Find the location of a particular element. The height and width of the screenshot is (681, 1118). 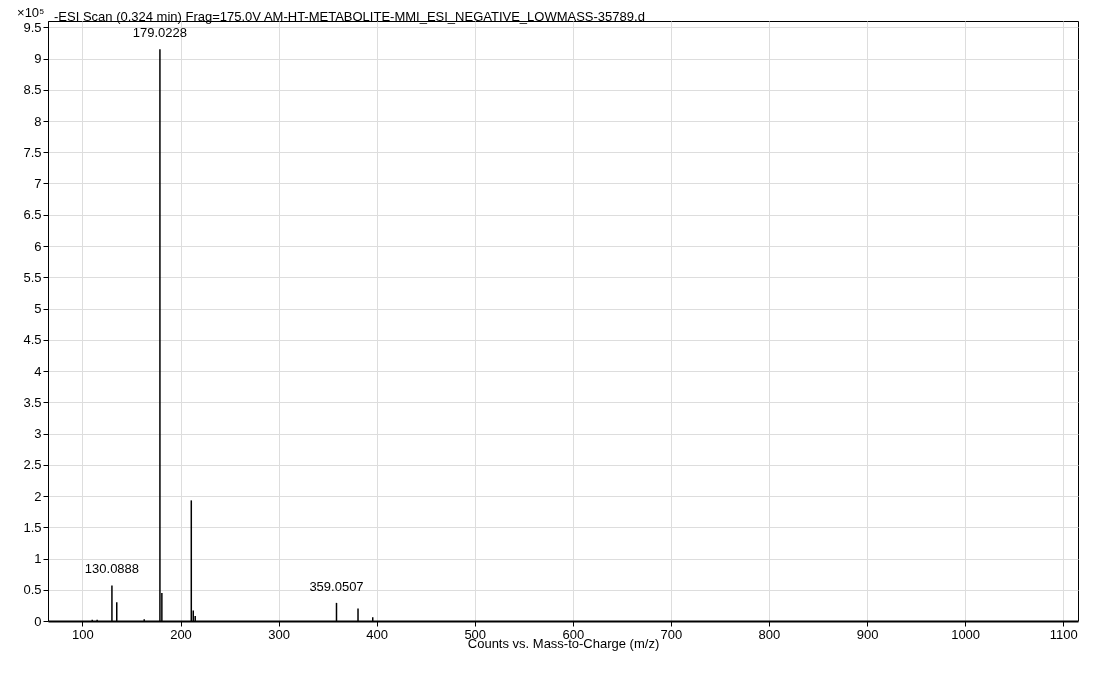

y-tick-label: 1.5 is located at coordinates (32, 527).